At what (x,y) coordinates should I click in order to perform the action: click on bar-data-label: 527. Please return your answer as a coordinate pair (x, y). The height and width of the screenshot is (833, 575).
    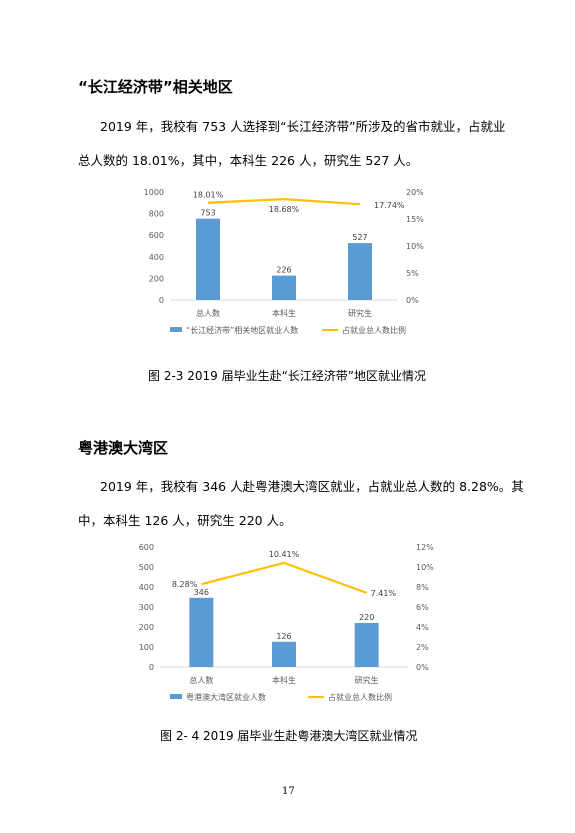
    Looking at the image, I should click on (359, 237).